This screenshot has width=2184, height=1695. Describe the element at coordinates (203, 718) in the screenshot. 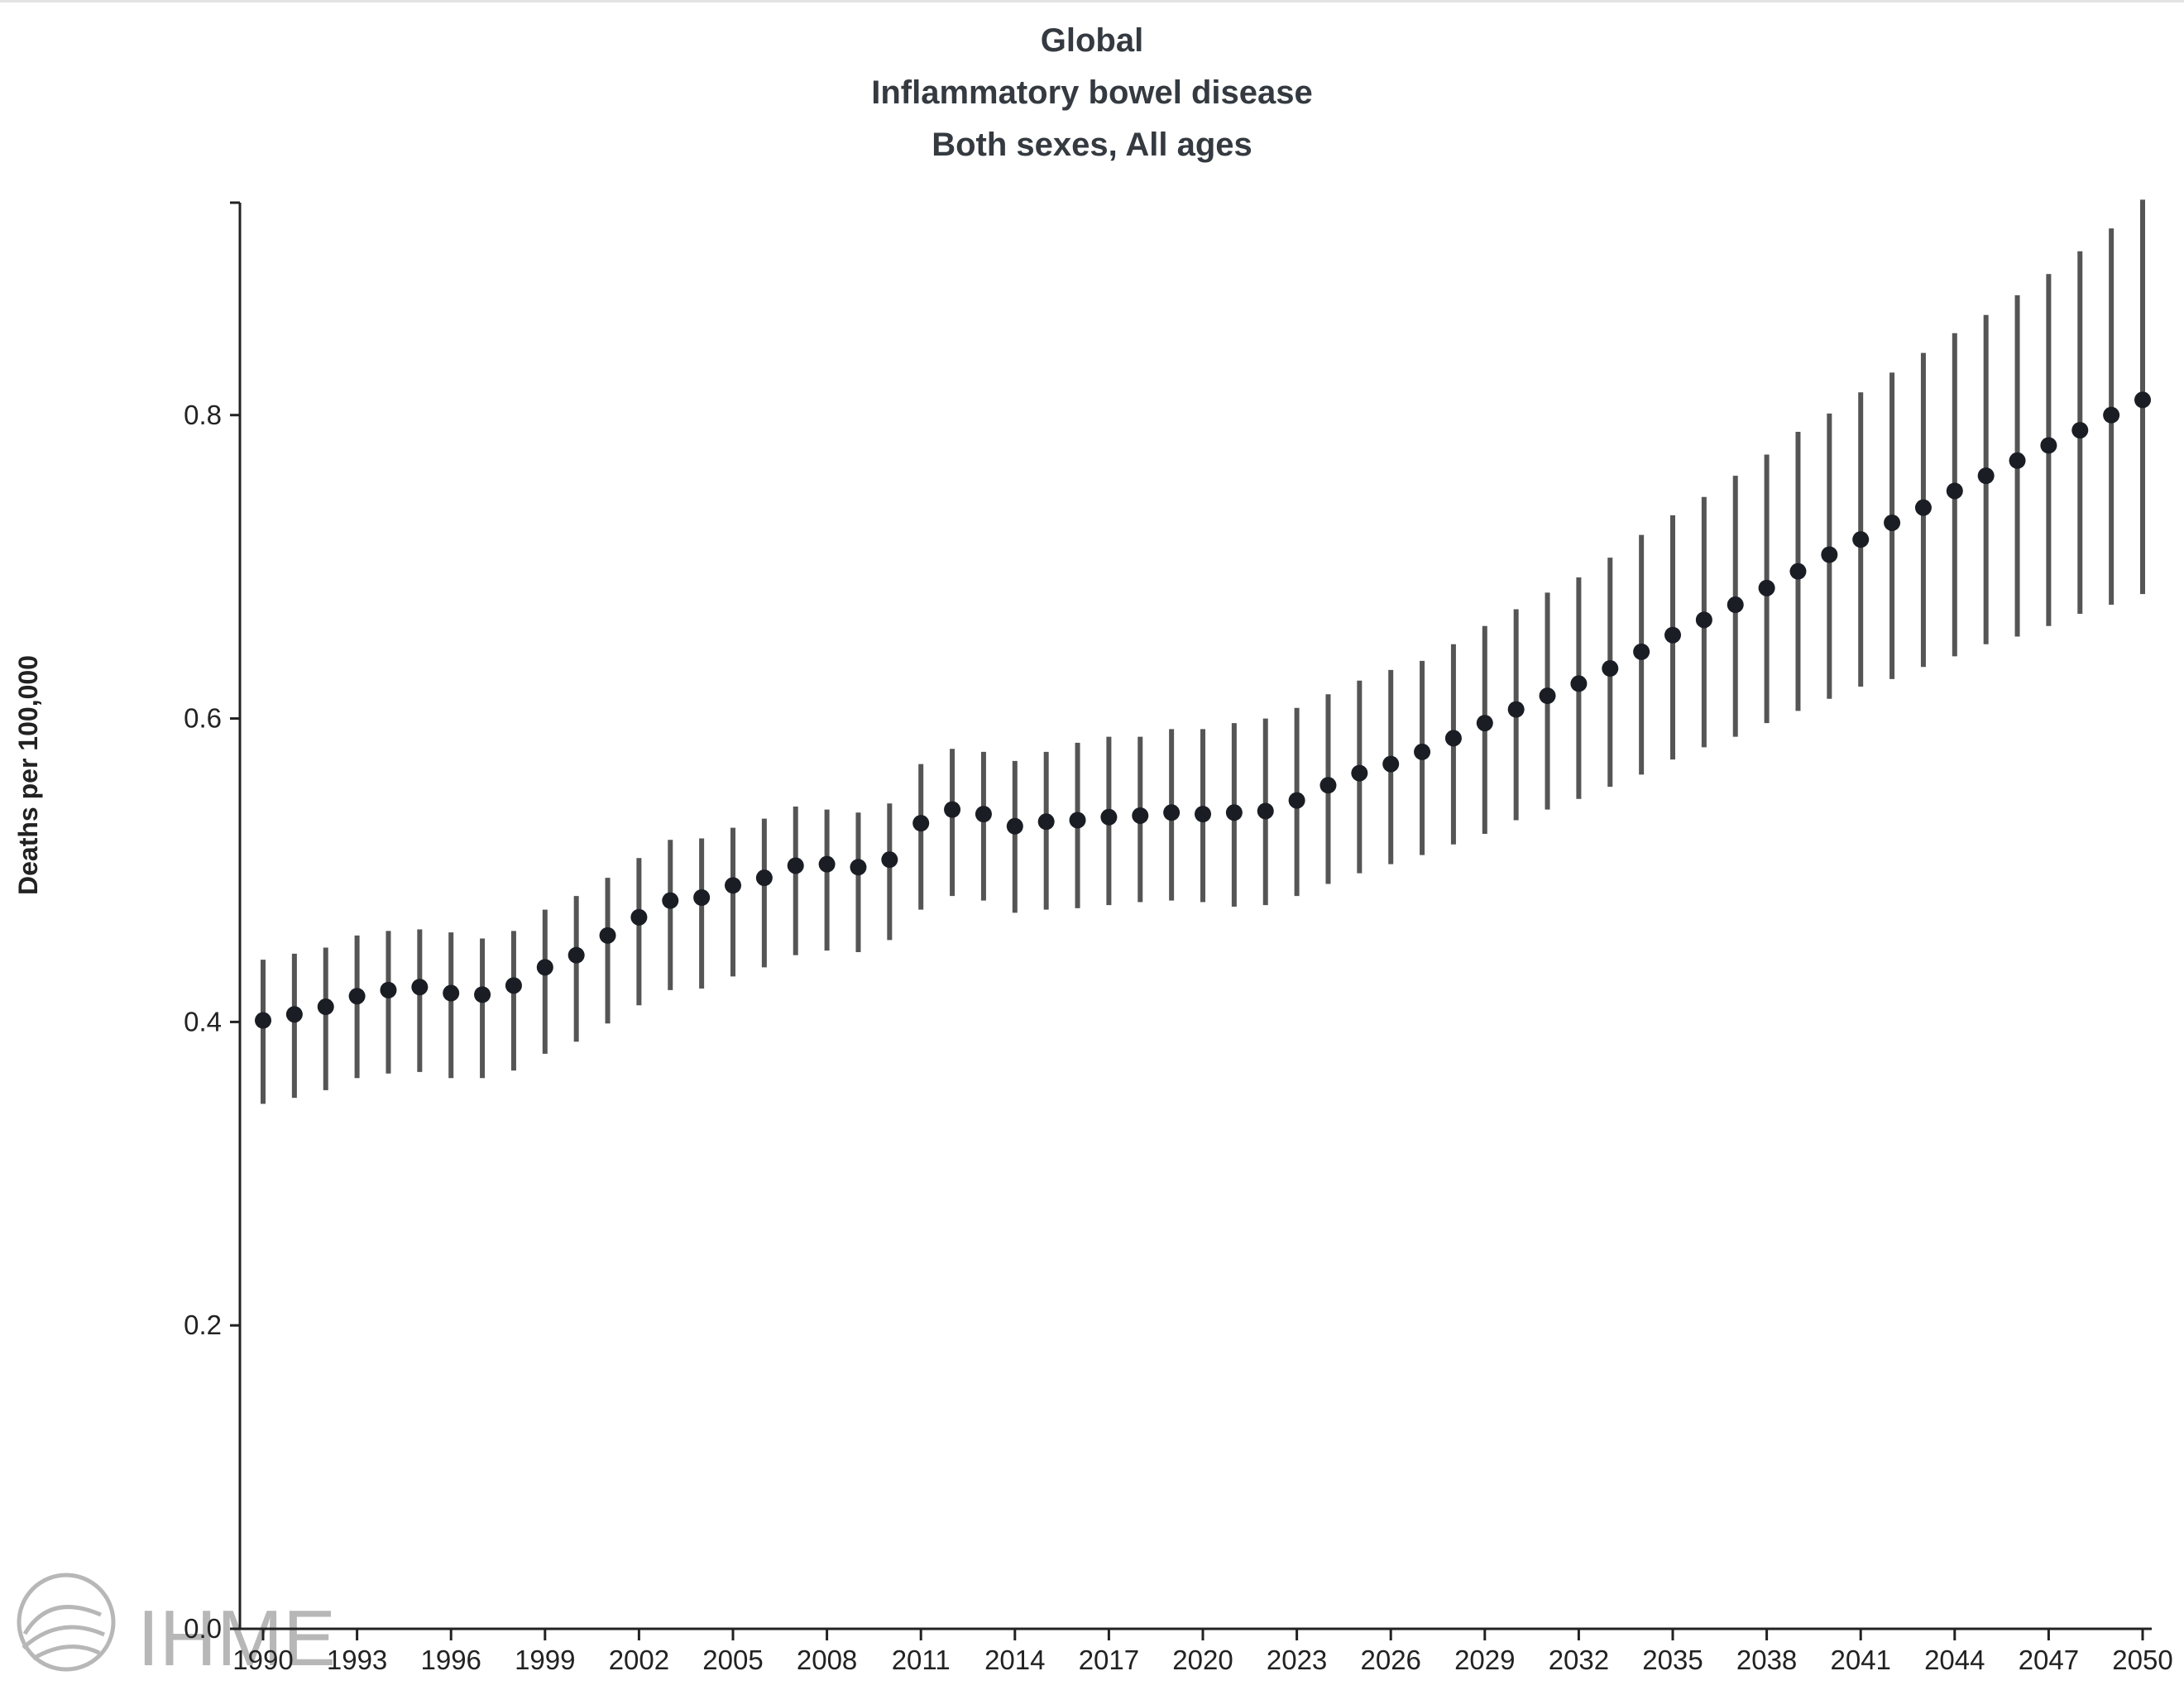

I see `y-tick-label: 0.6` at that location.